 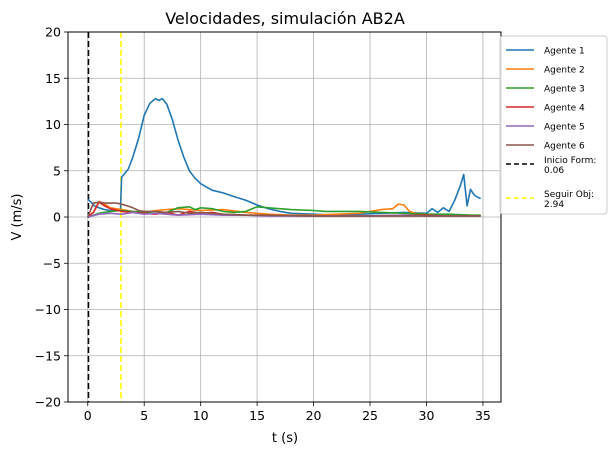 I want to click on y-axis-label: V (m/s), so click(x=17, y=217).